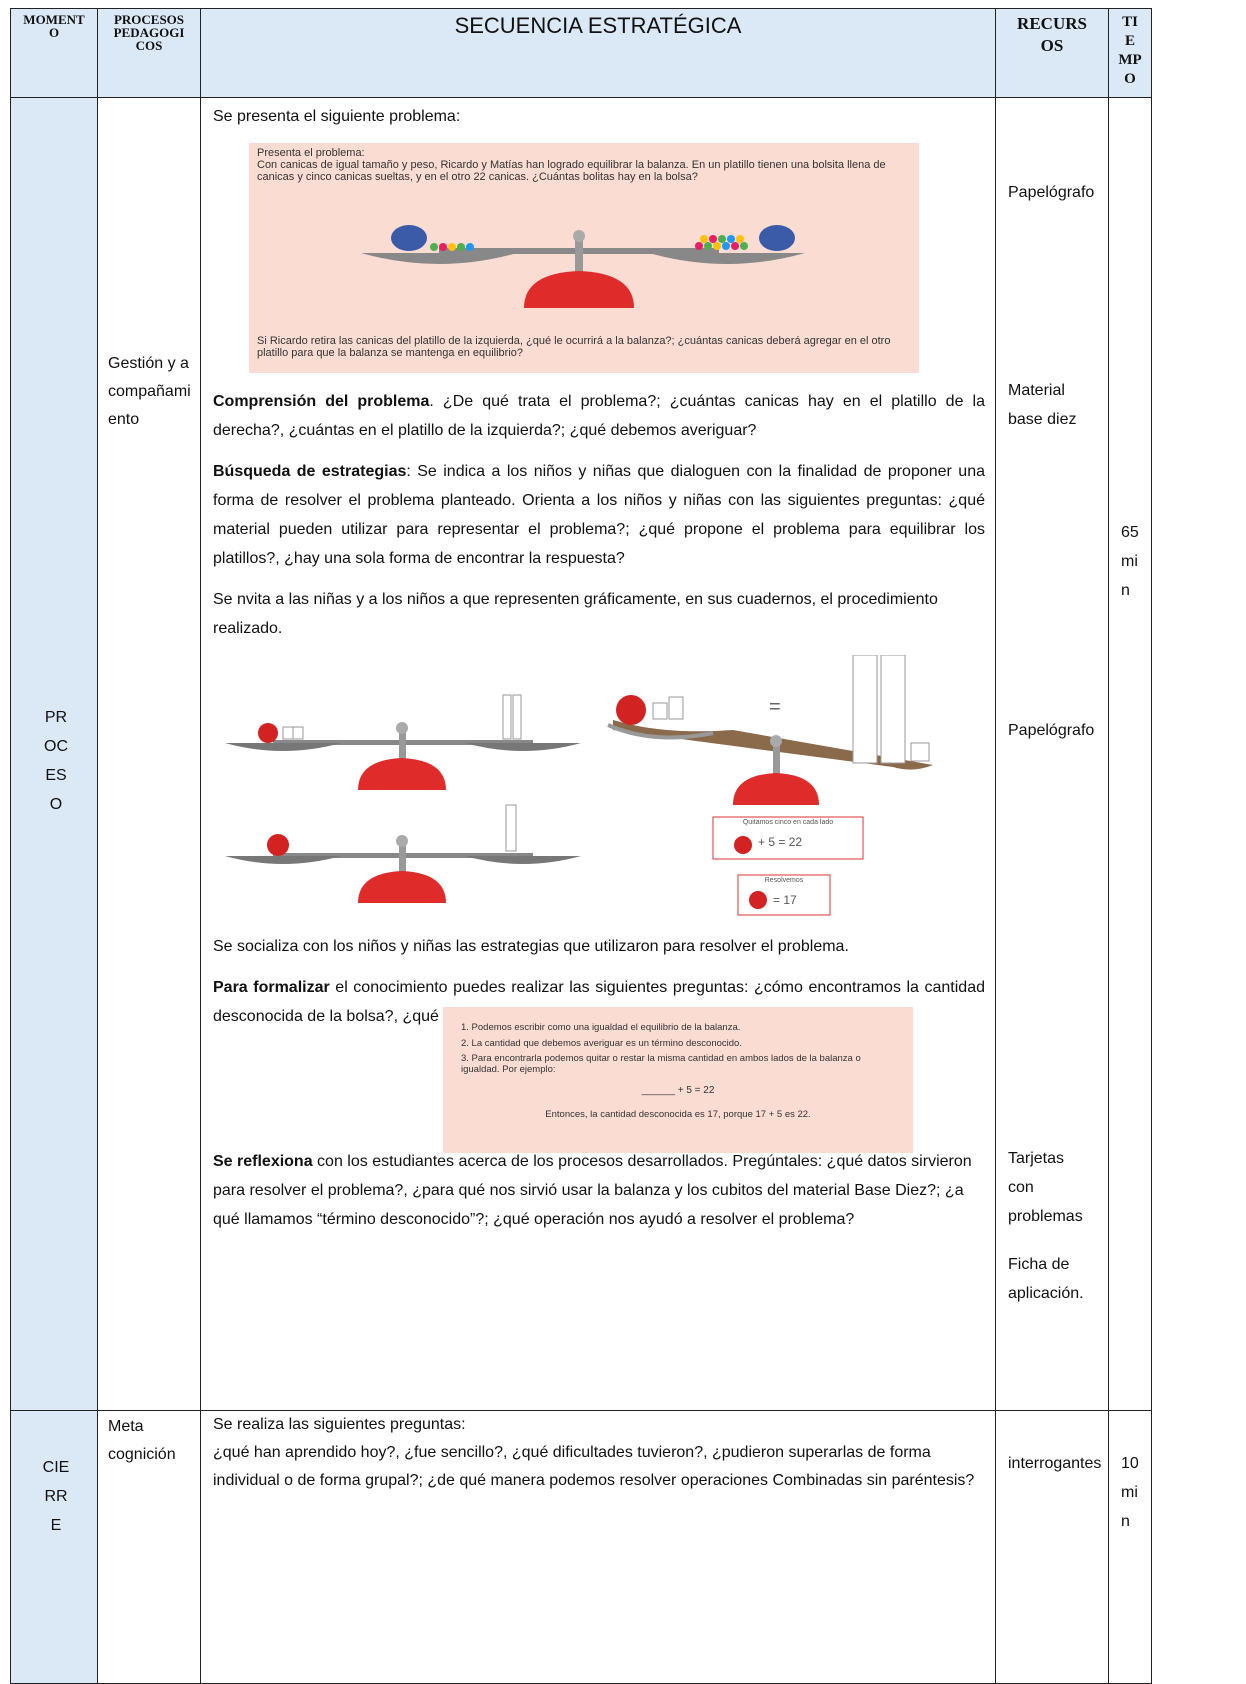  I want to click on tiempo: 10 min, so click(1130, 1492).